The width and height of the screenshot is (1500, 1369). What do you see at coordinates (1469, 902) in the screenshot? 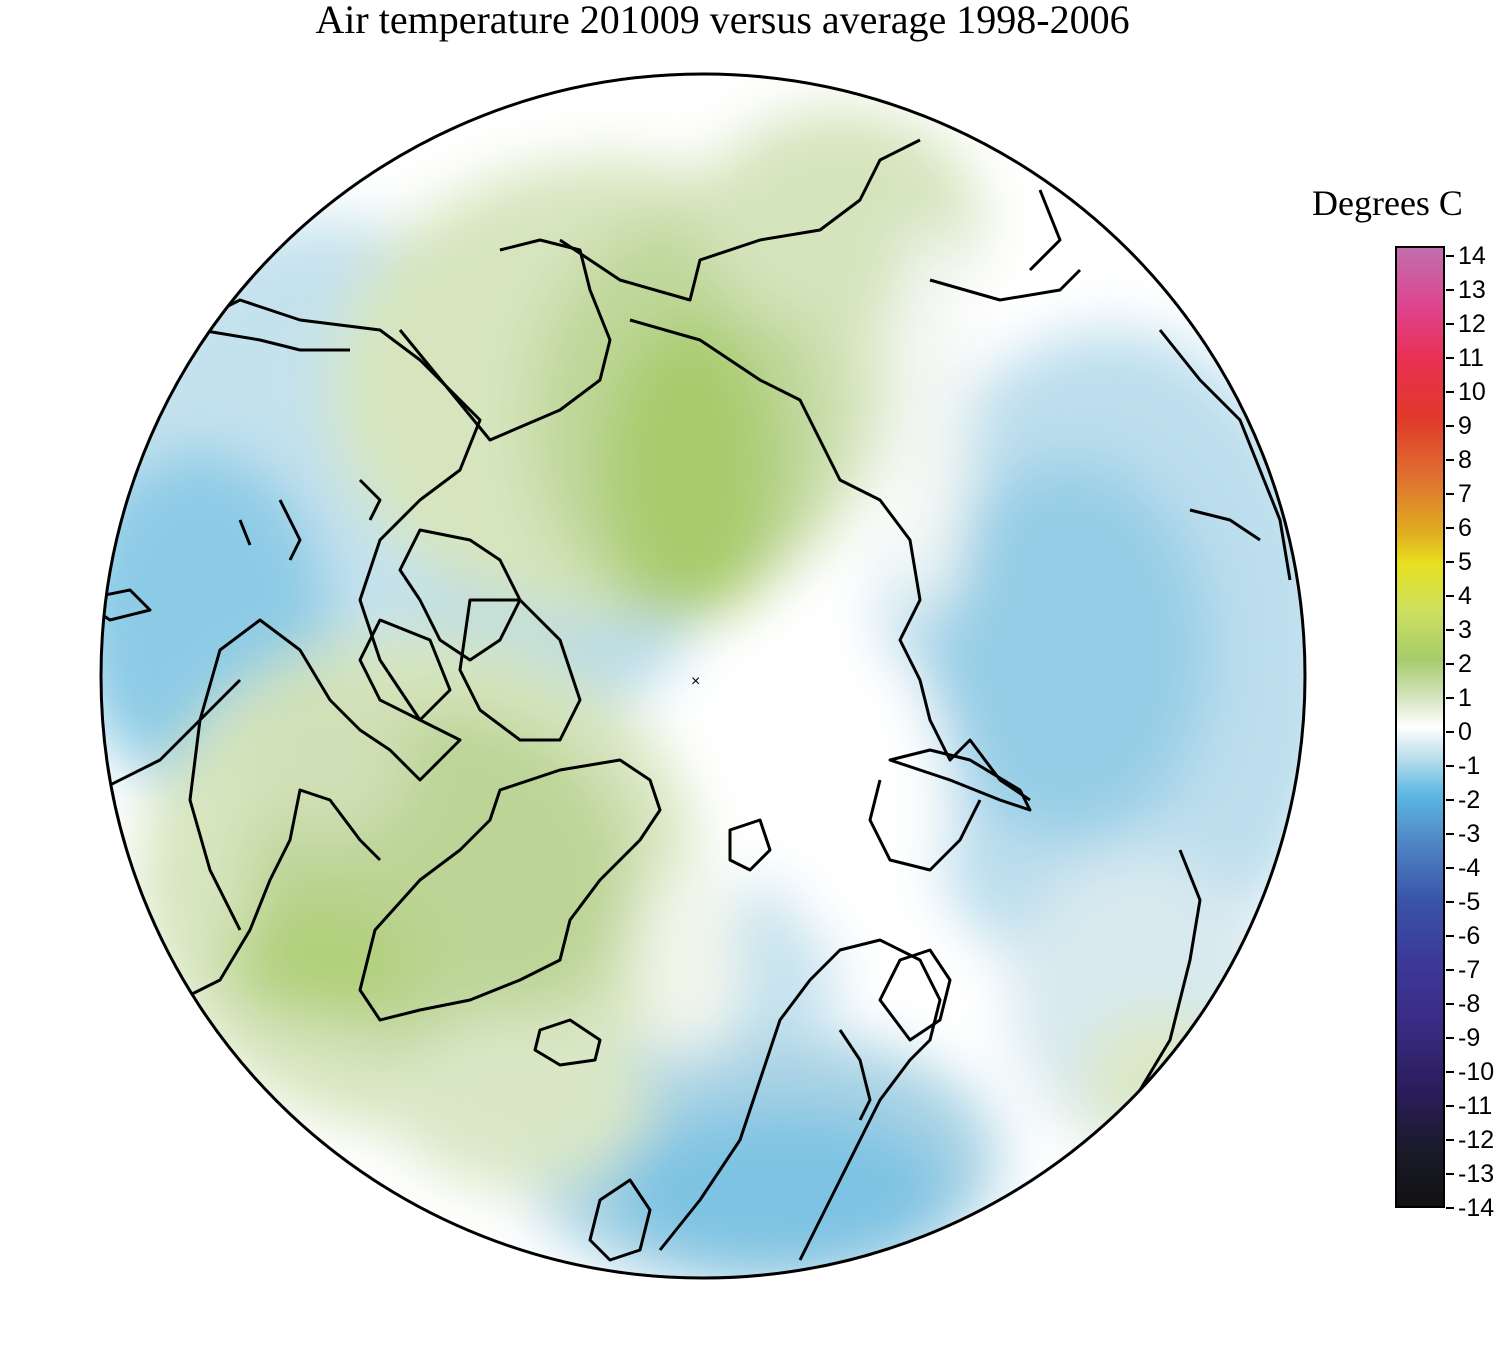
I see `colorbar-tick-label: -5` at bounding box center [1469, 902].